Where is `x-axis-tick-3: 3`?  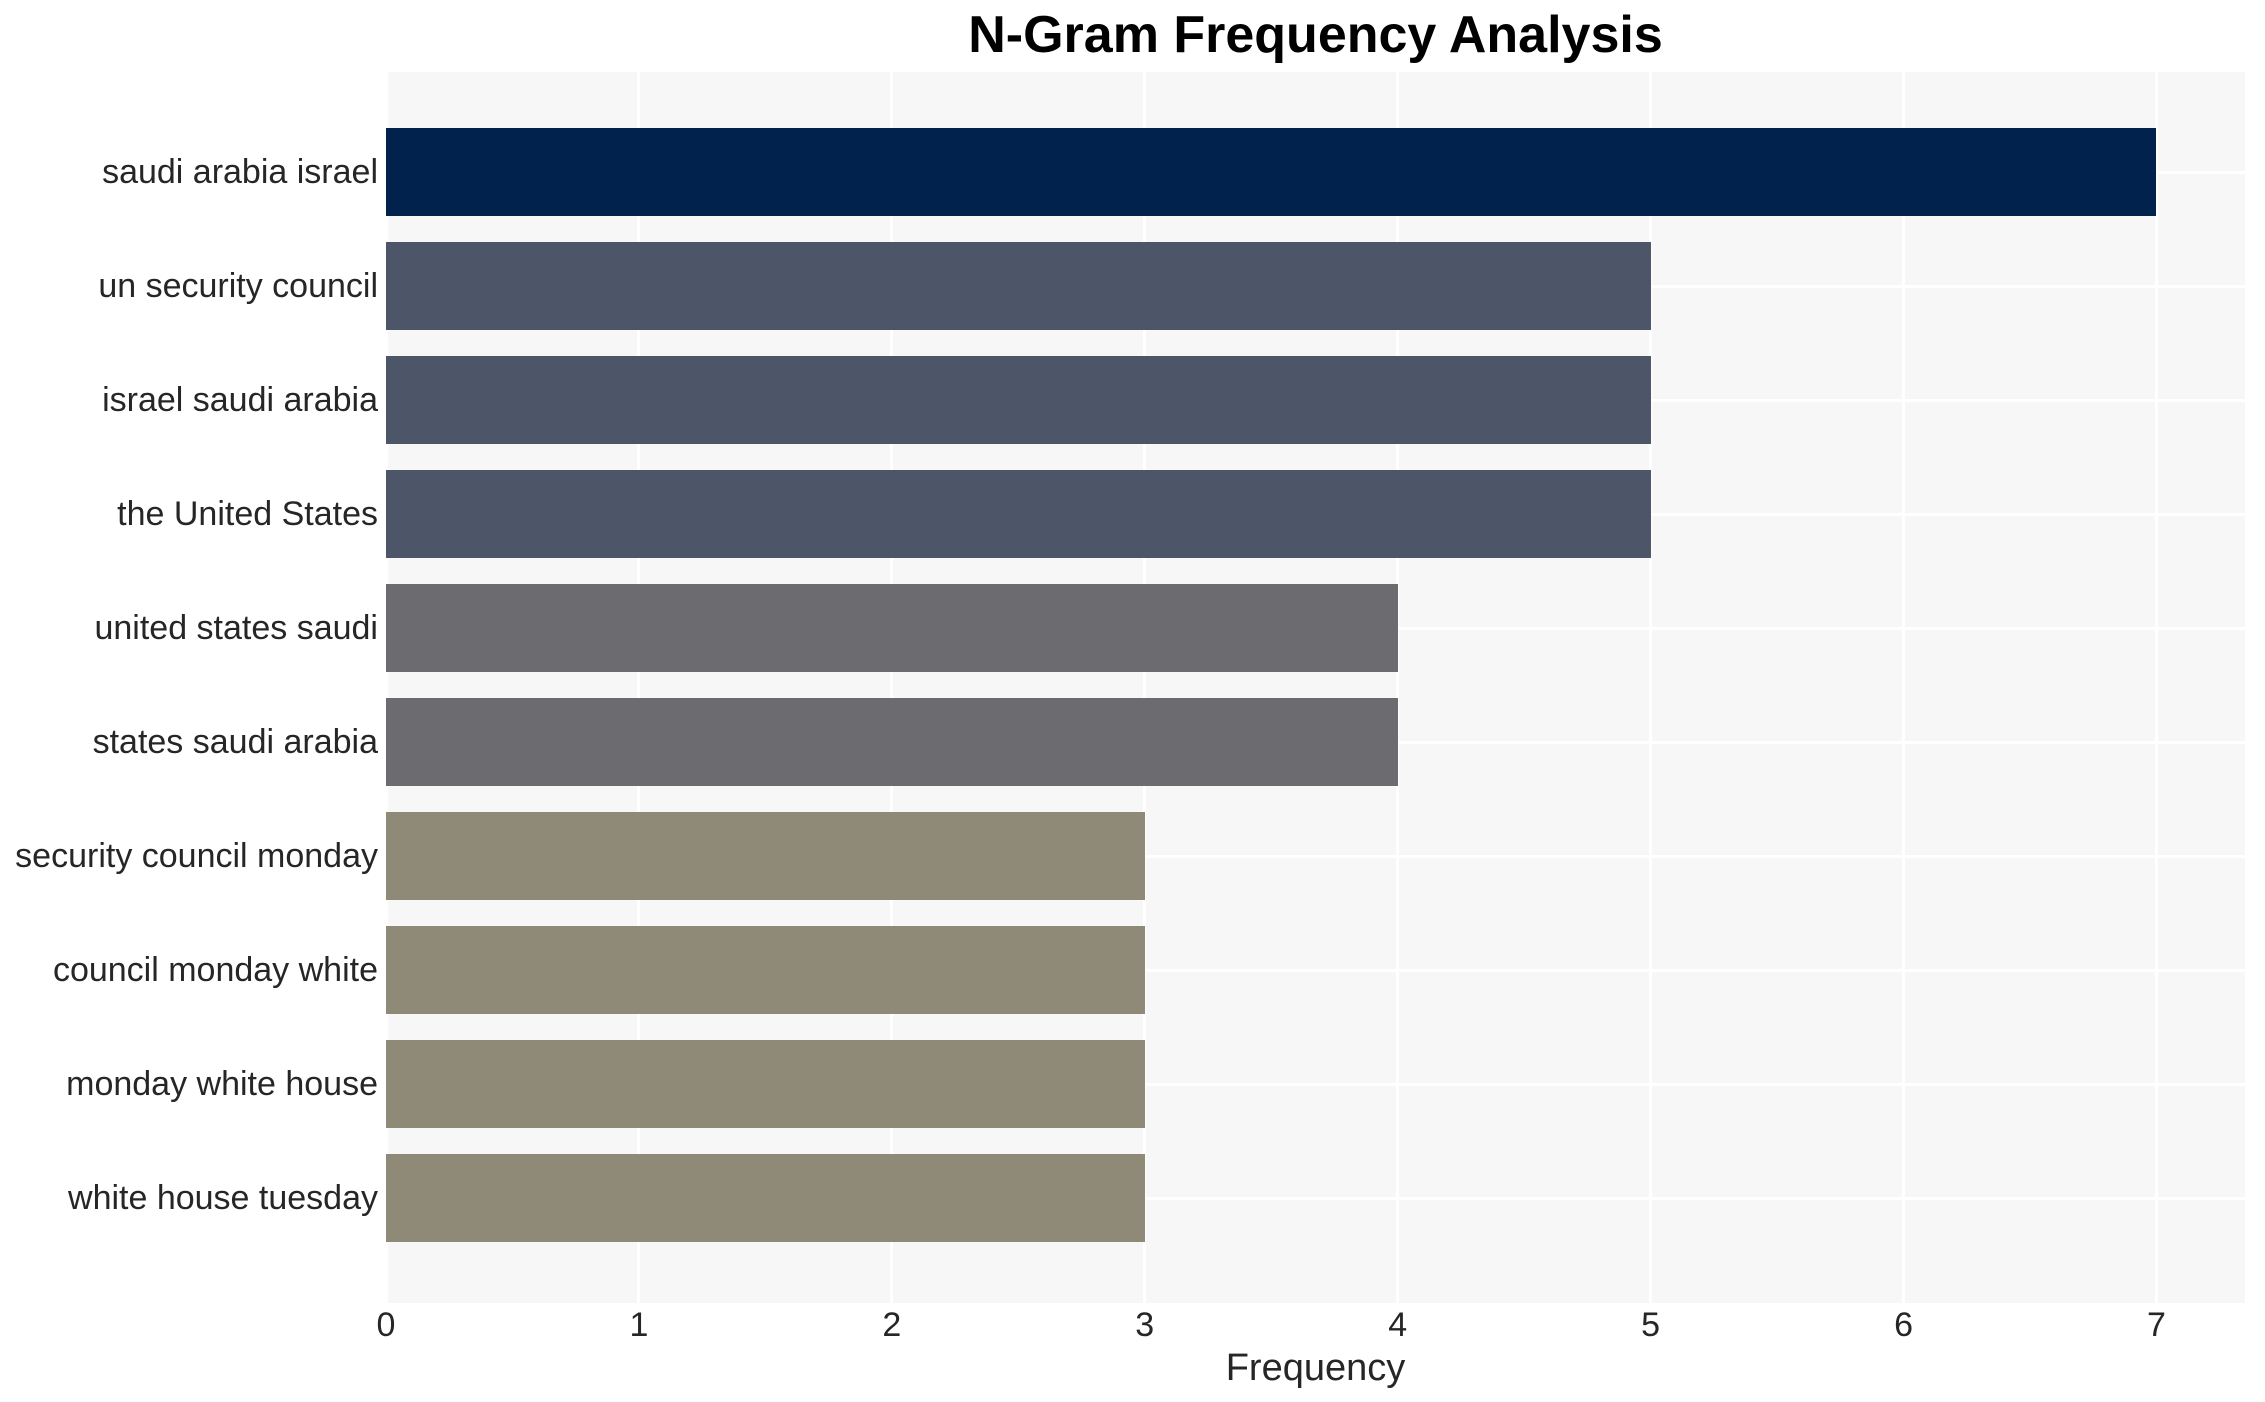 x-axis-tick-3: 3 is located at coordinates (1145, 1325).